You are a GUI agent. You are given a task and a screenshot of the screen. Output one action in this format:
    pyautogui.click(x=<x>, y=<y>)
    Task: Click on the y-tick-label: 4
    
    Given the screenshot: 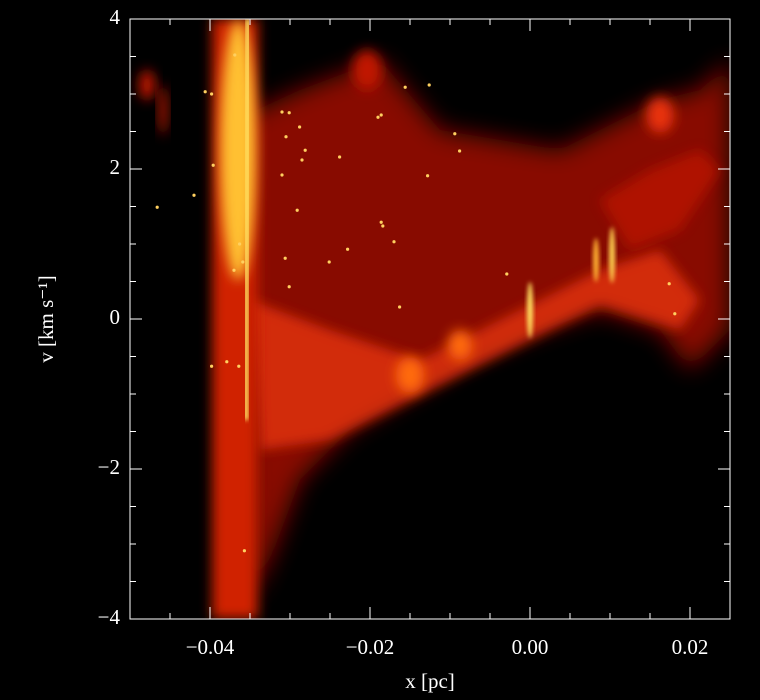 What is the action you would take?
    pyautogui.click(x=115, y=17)
    